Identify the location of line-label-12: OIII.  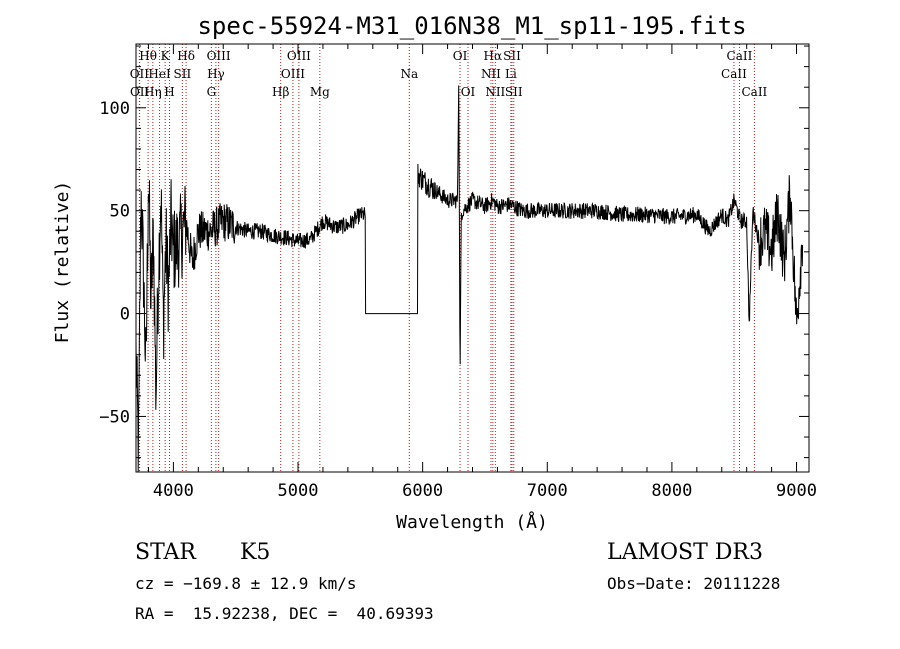
(299, 56).